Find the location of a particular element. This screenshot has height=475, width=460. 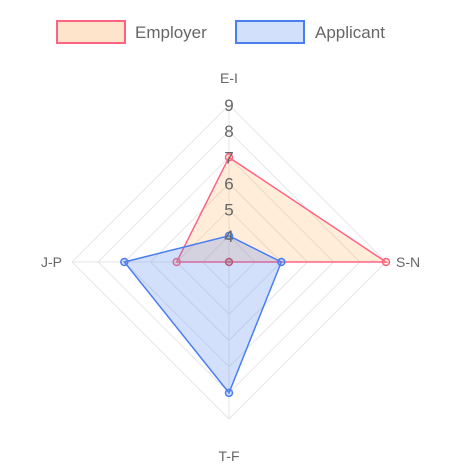

tick-label-7: 7 is located at coordinates (228, 157).